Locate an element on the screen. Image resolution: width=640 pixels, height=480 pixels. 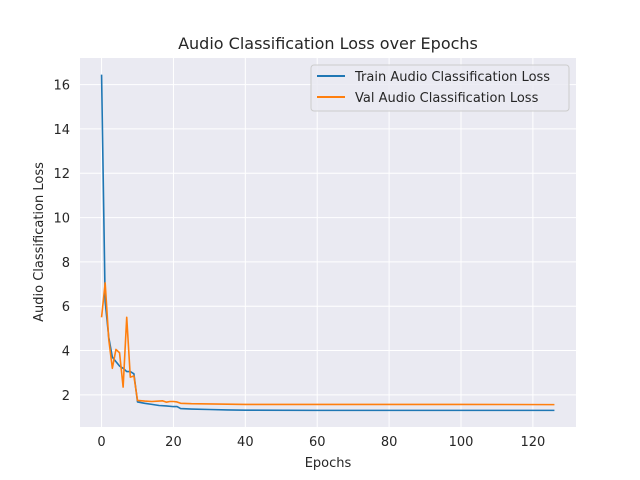
y-axis-label: Audio Classification Loss is located at coordinates (39, 242).